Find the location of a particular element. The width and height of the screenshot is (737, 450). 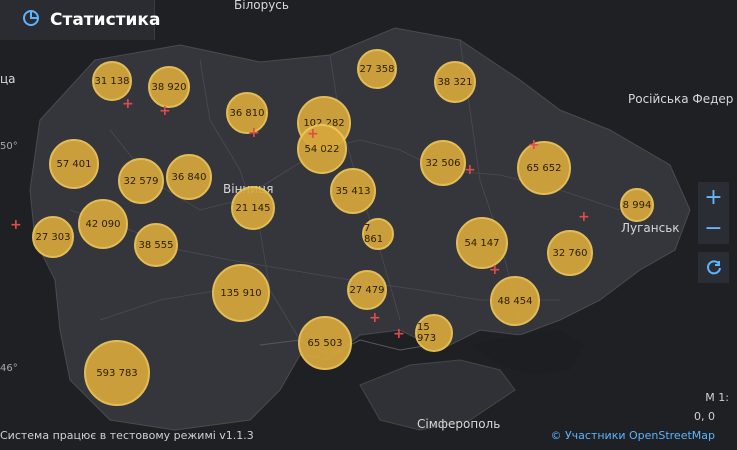

region-bubble: 31 138 is located at coordinates (112, 81).